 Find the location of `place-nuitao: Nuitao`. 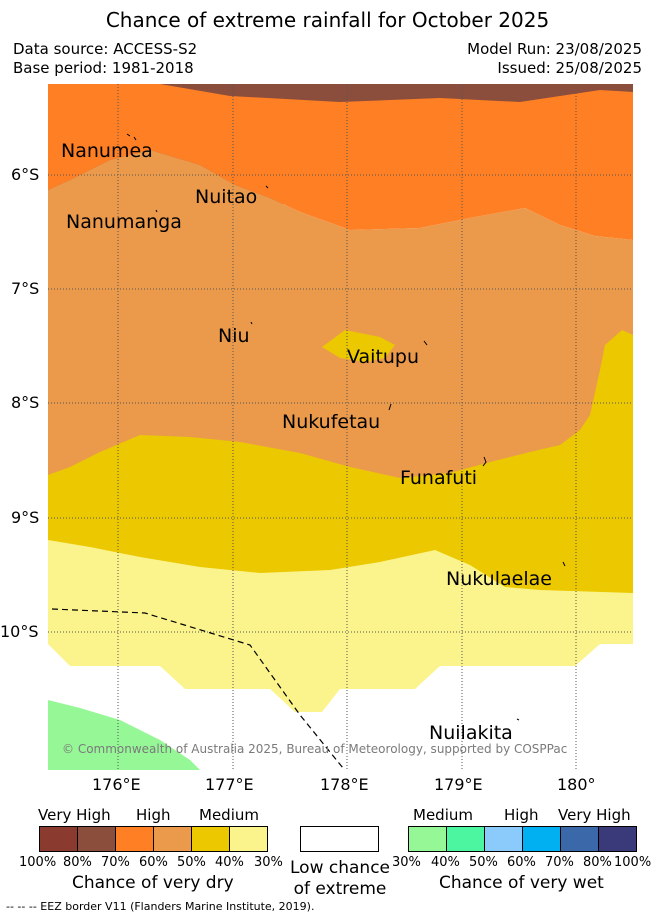

place-nuitao: Nuitao is located at coordinates (226, 197).